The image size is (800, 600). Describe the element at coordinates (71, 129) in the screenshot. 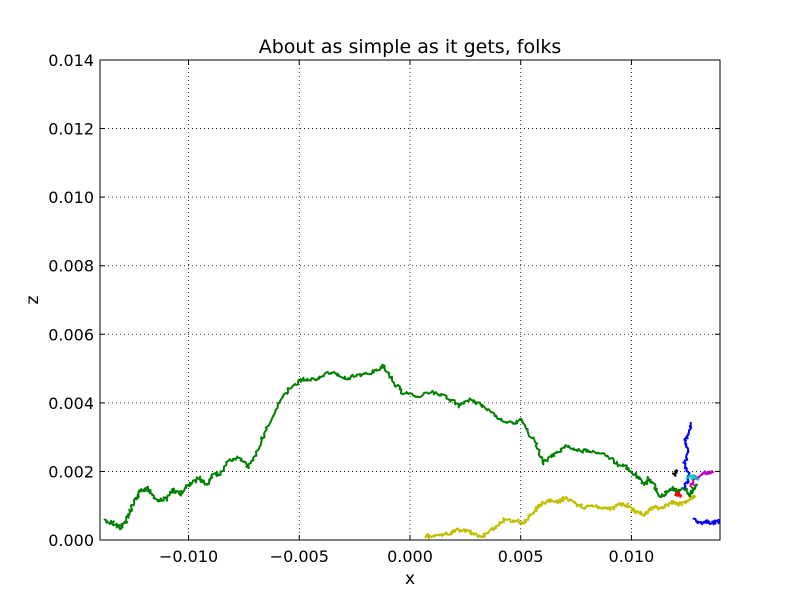

I see `y-tick-label: 0.012` at that location.